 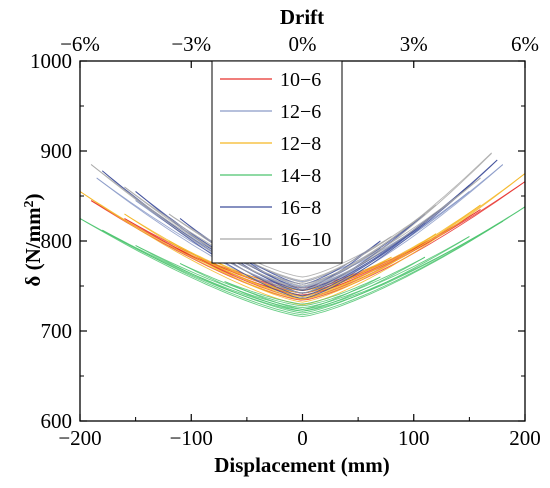 What do you see at coordinates (80, 44) in the screenshot?
I see `top-tick-label-0: −6%` at bounding box center [80, 44].